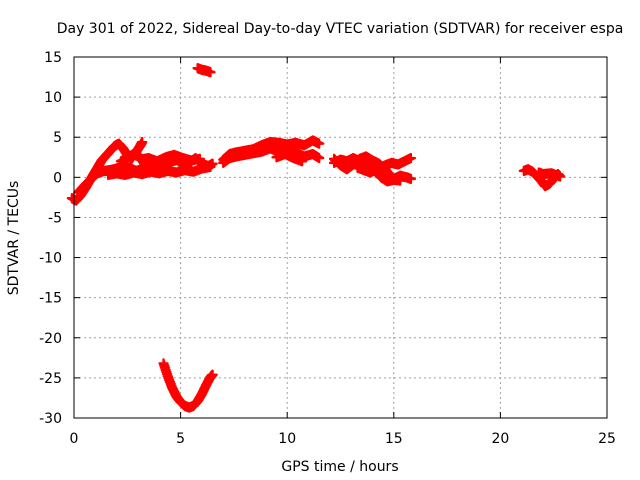 Image resolution: width=640 pixels, height=480 pixels. What do you see at coordinates (50, 379) in the screenshot?
I see `y-tick-label: -25` at bounding box center [50, 379].